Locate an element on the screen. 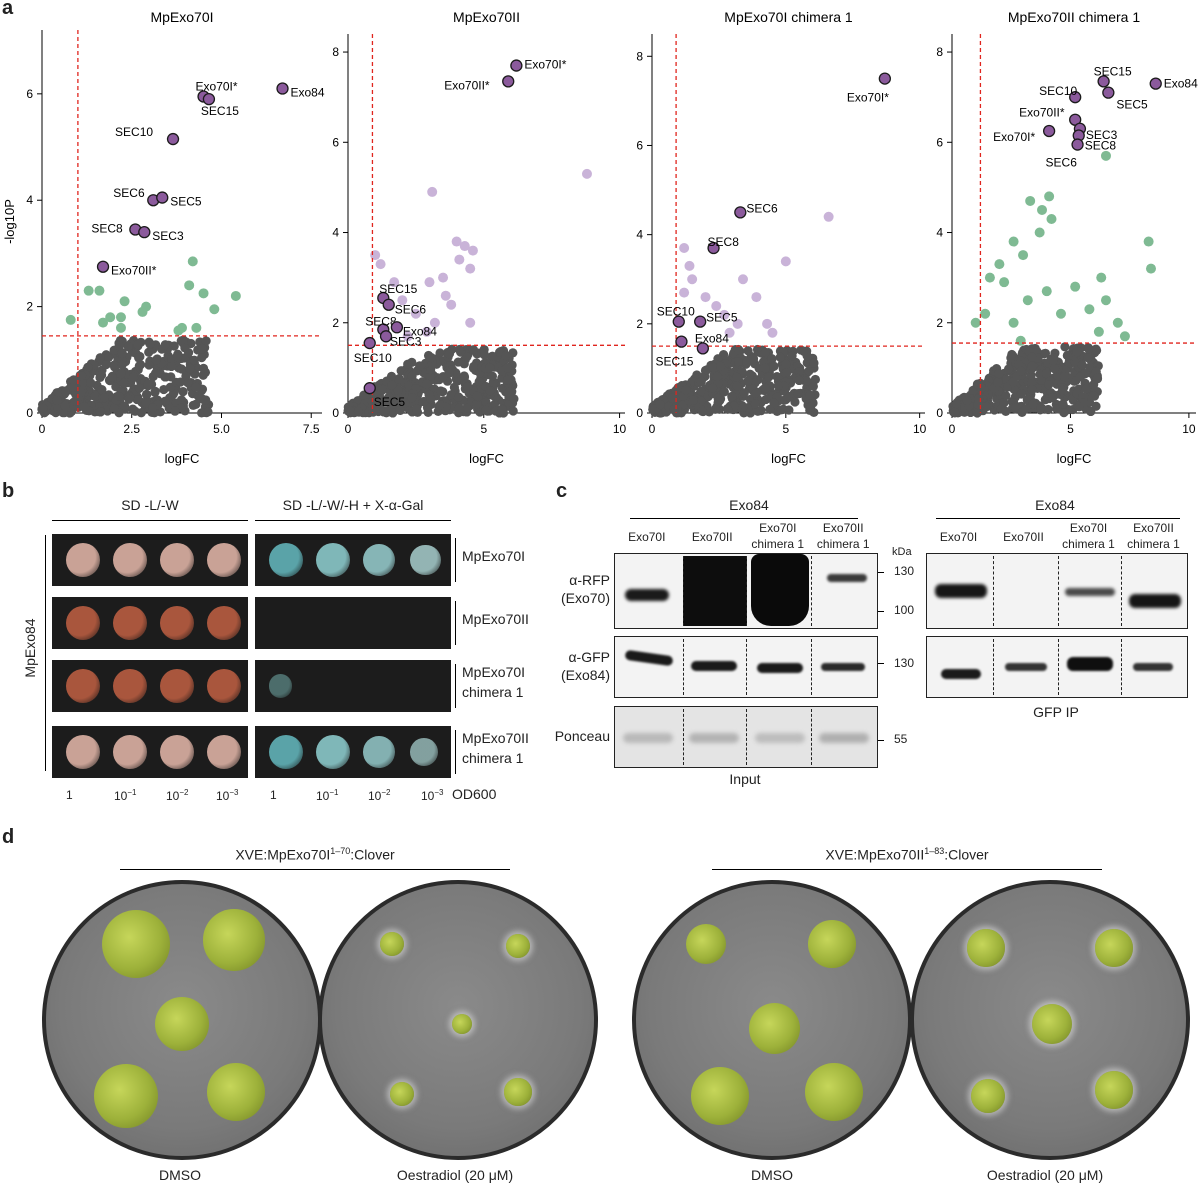 This screenshot has height=1185, width=1200. row-label-3: MpExo70I is located at coordinates (494, 672).